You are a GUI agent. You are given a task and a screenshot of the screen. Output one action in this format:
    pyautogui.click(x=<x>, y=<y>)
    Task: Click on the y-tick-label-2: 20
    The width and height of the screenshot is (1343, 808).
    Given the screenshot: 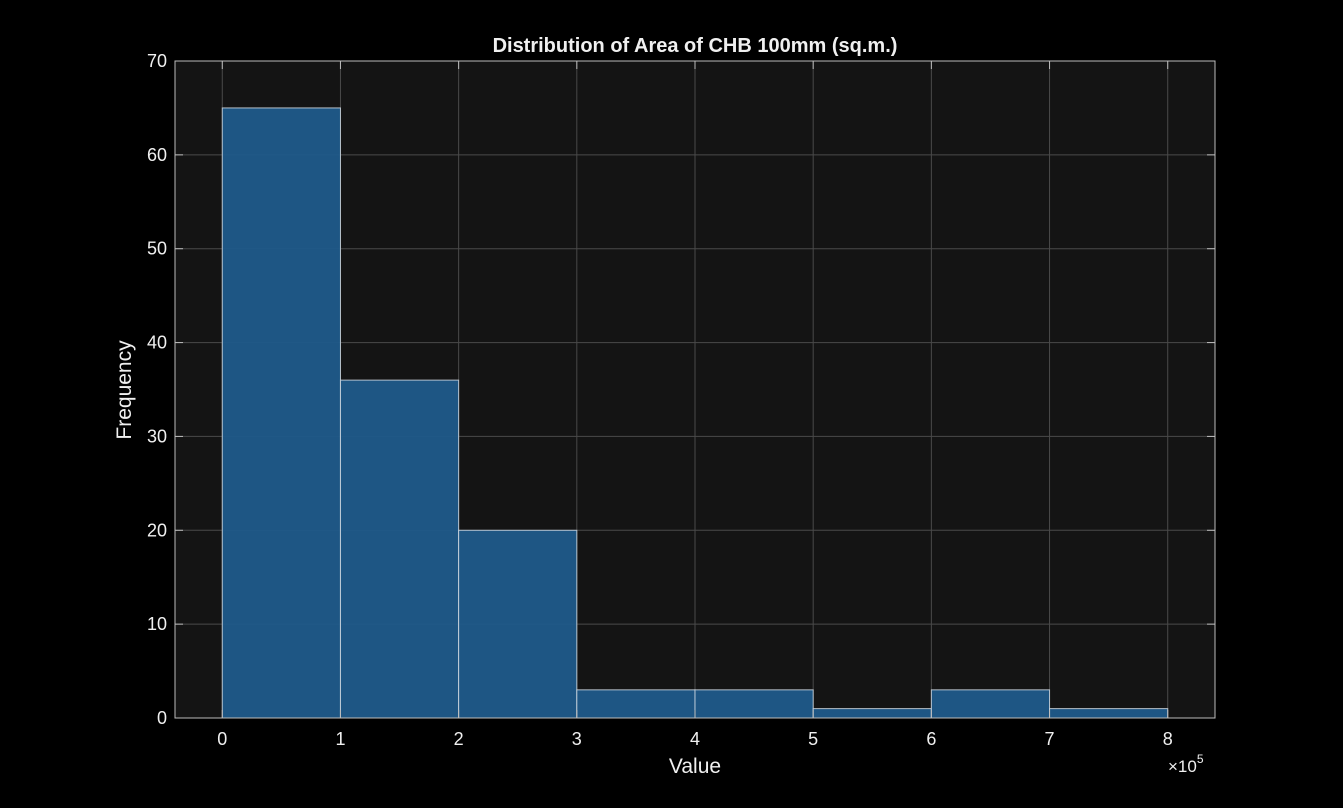 What is the action you would take?
    pyautogui.click(x=157, y=530)
    